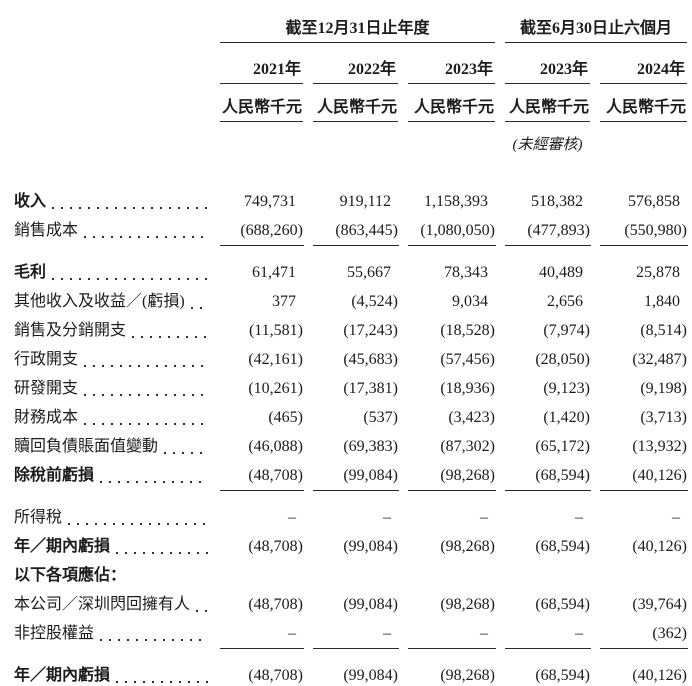  I want to click on cell-value: 377, so click(284, 301).